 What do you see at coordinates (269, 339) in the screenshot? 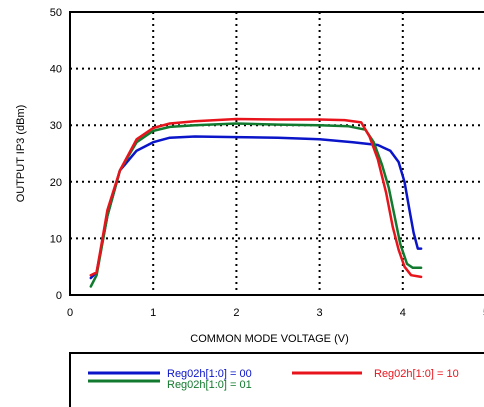
I see `x-axis-label: COMMON MODE VOLTAGE (V)` at bounding box center [269, 339].